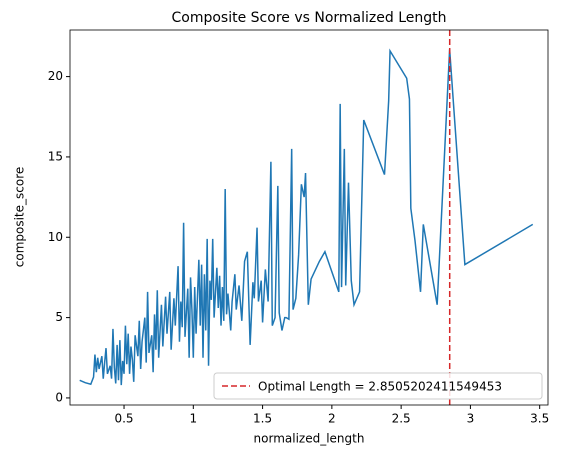 The image size is (563, 455). I want to click on y-tick-label: 0, so click(59, 397).